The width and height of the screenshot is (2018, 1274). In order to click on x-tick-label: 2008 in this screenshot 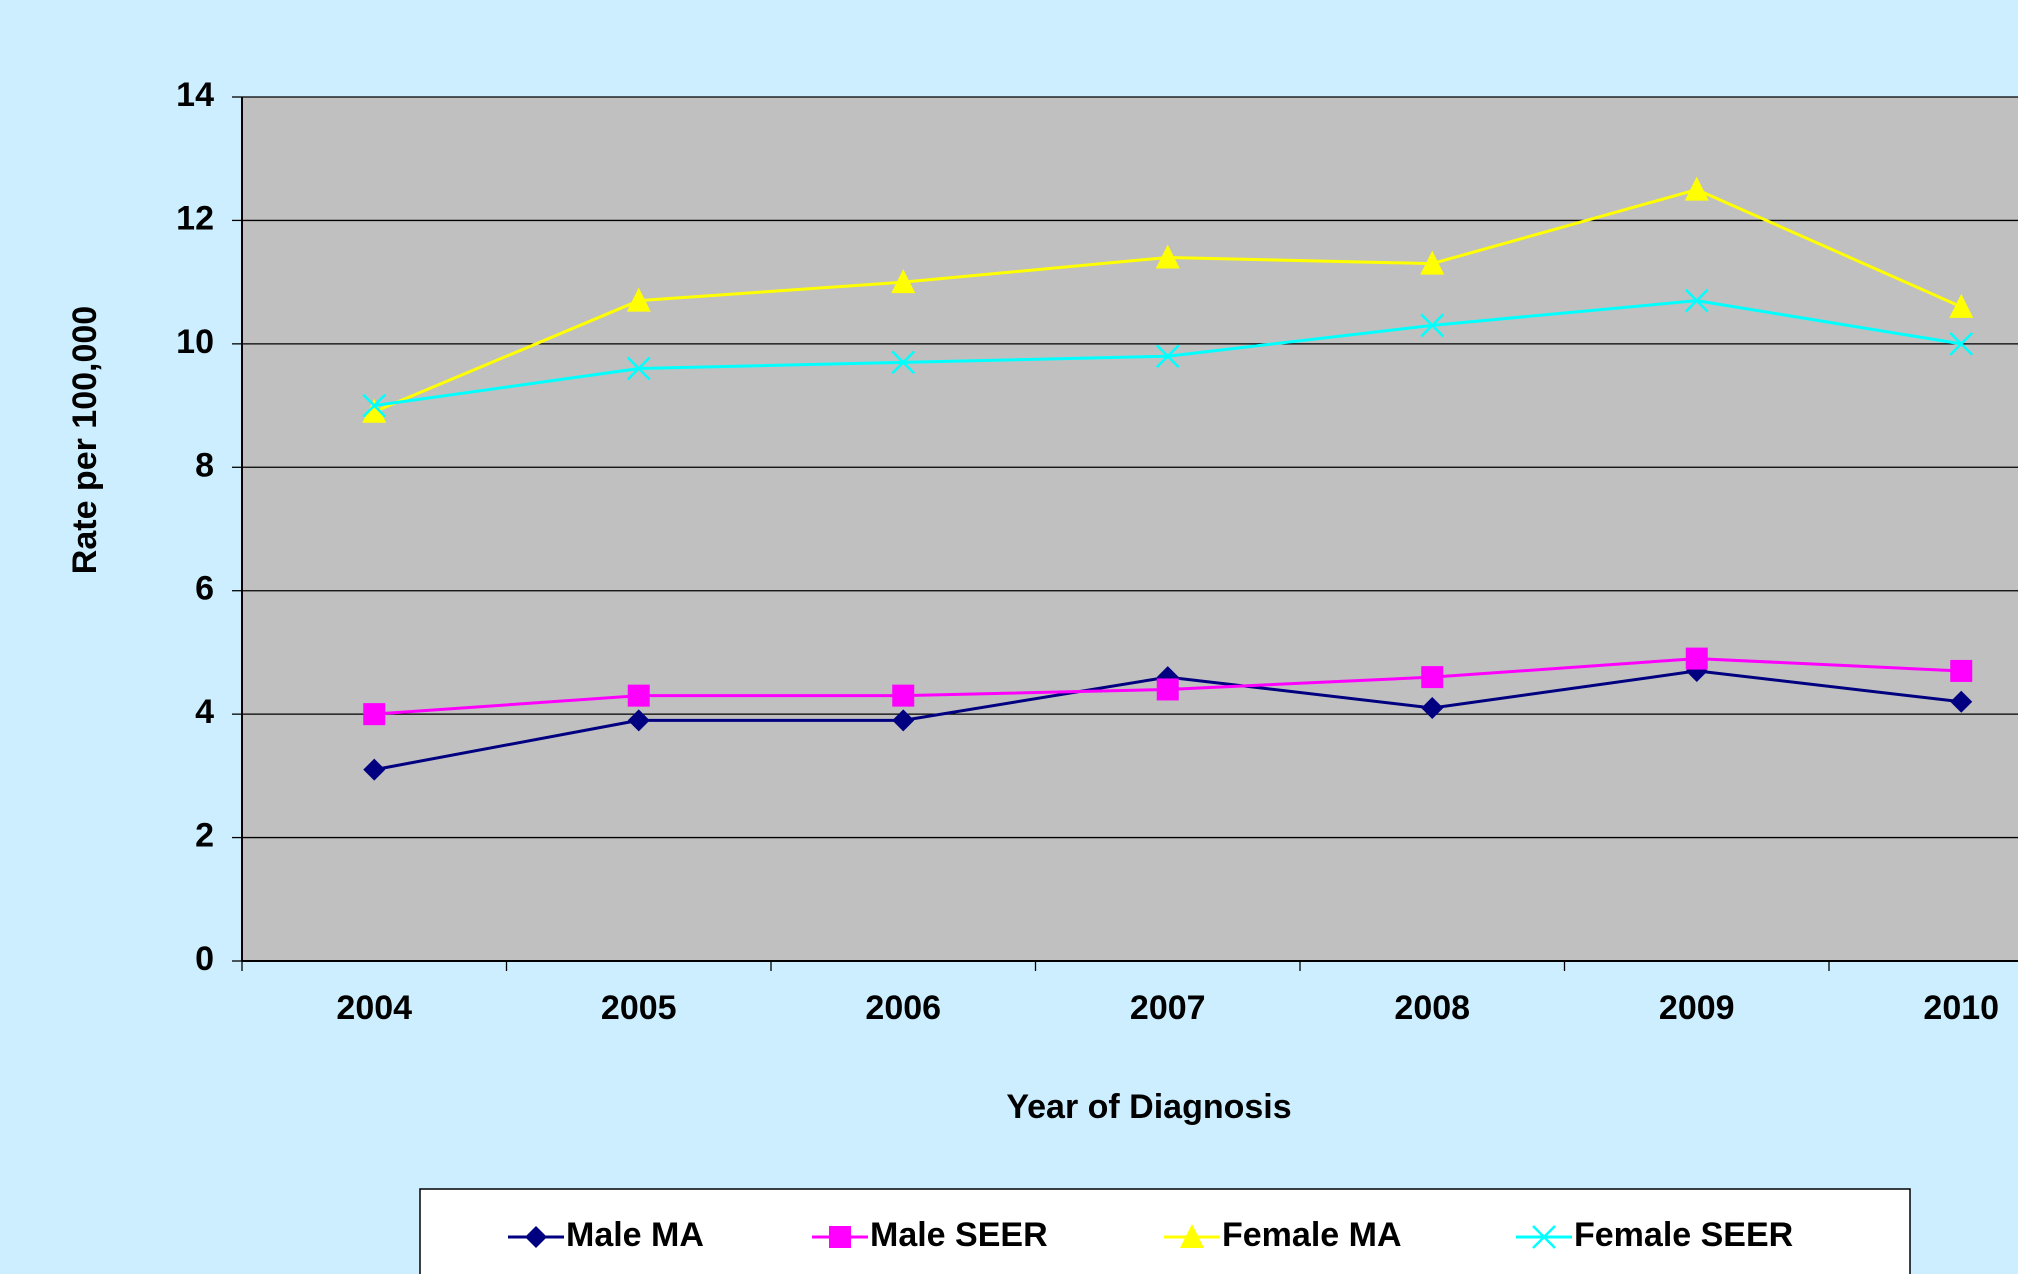, I will do `click(1432, 1008)`.